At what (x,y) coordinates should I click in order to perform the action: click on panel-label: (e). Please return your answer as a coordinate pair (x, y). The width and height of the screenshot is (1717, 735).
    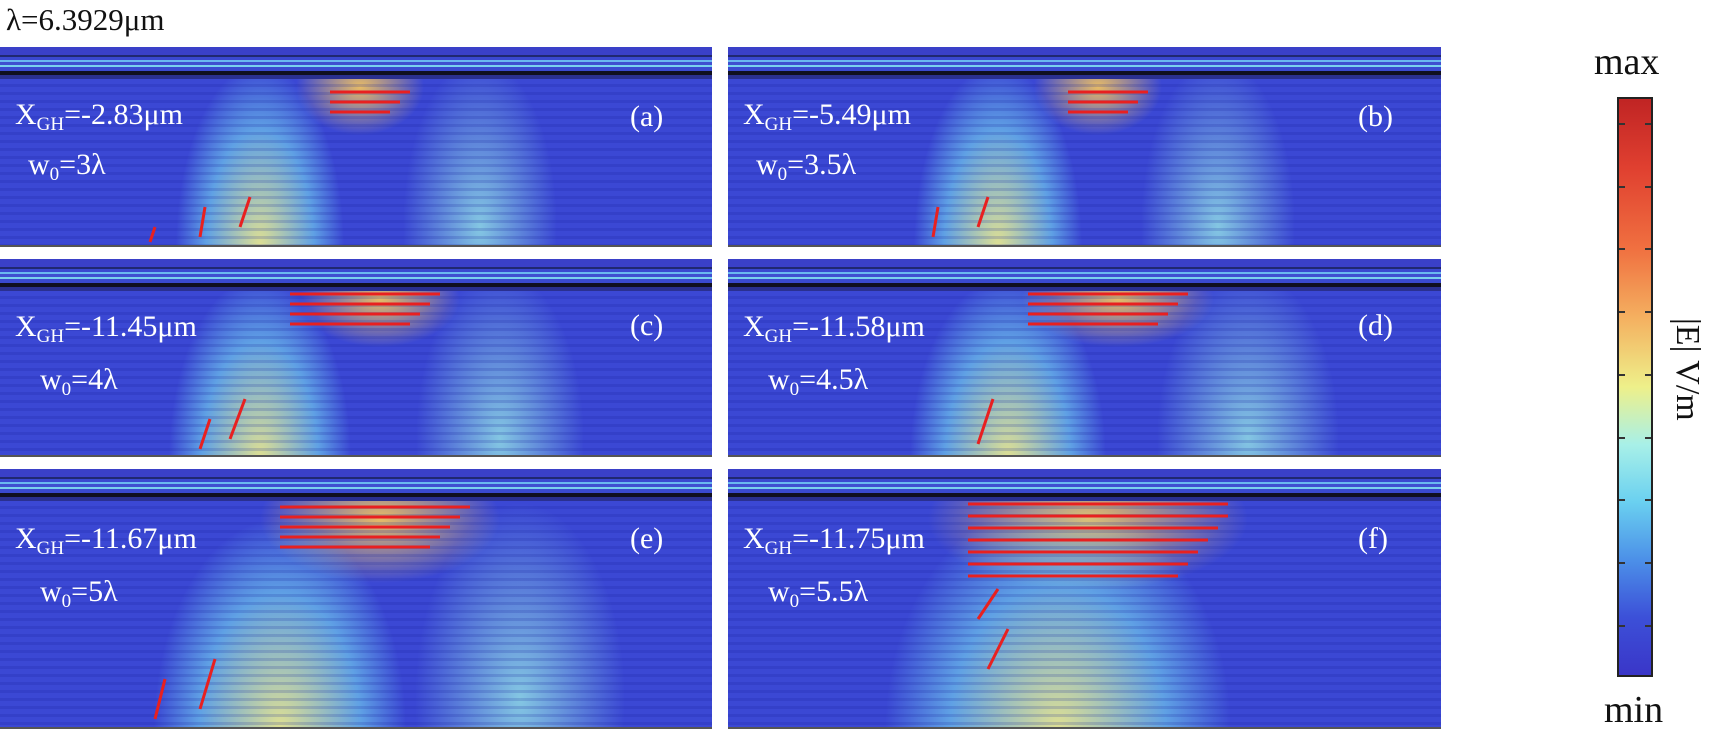
    Looking at the image, I should click on (647, 538).